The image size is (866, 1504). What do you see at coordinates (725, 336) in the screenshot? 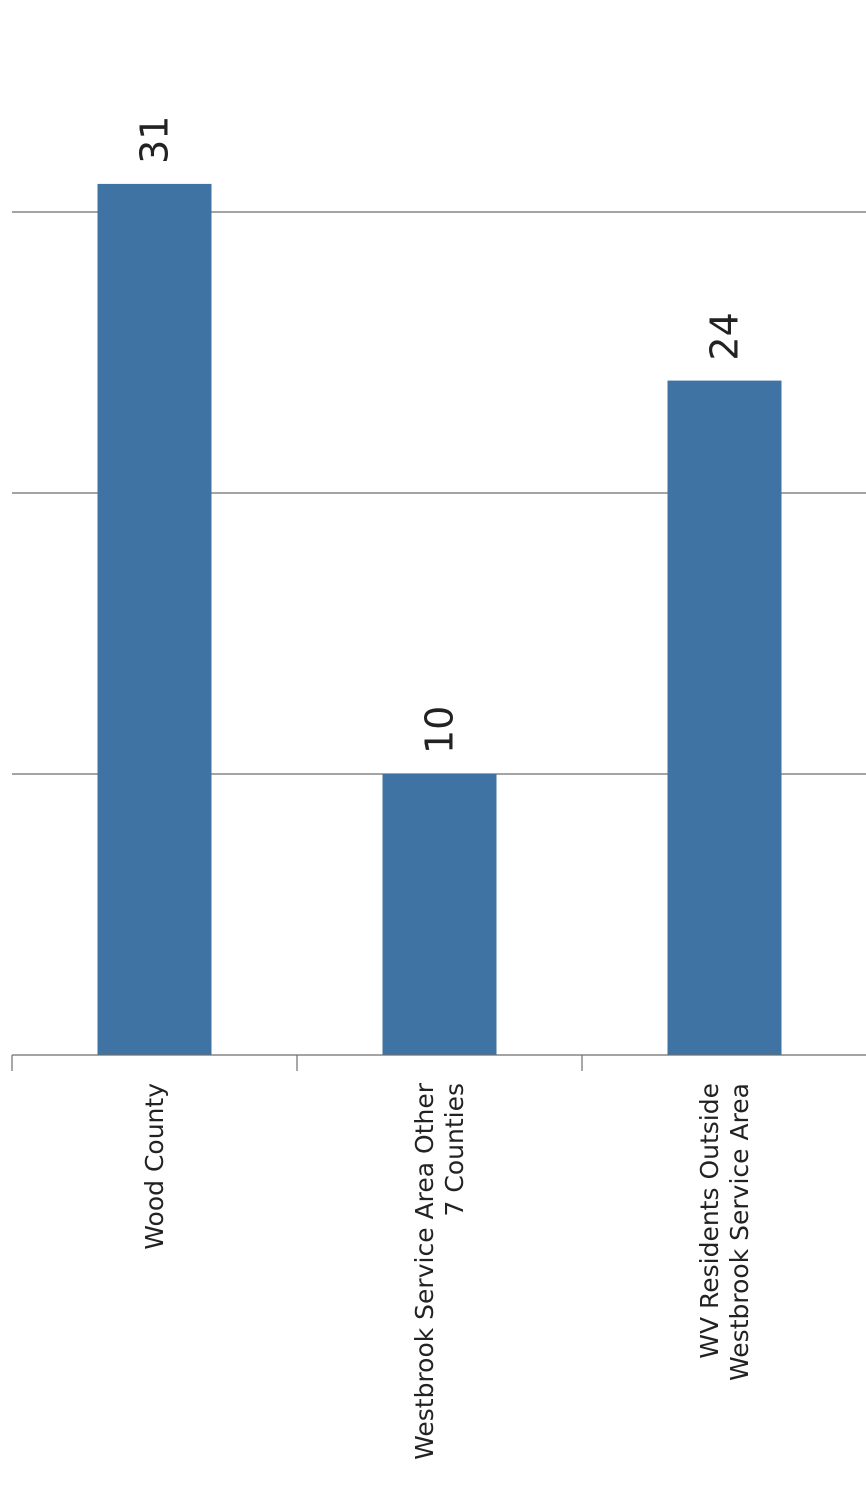
I see `data-label-3: 24` at bounding box center [725, 336].